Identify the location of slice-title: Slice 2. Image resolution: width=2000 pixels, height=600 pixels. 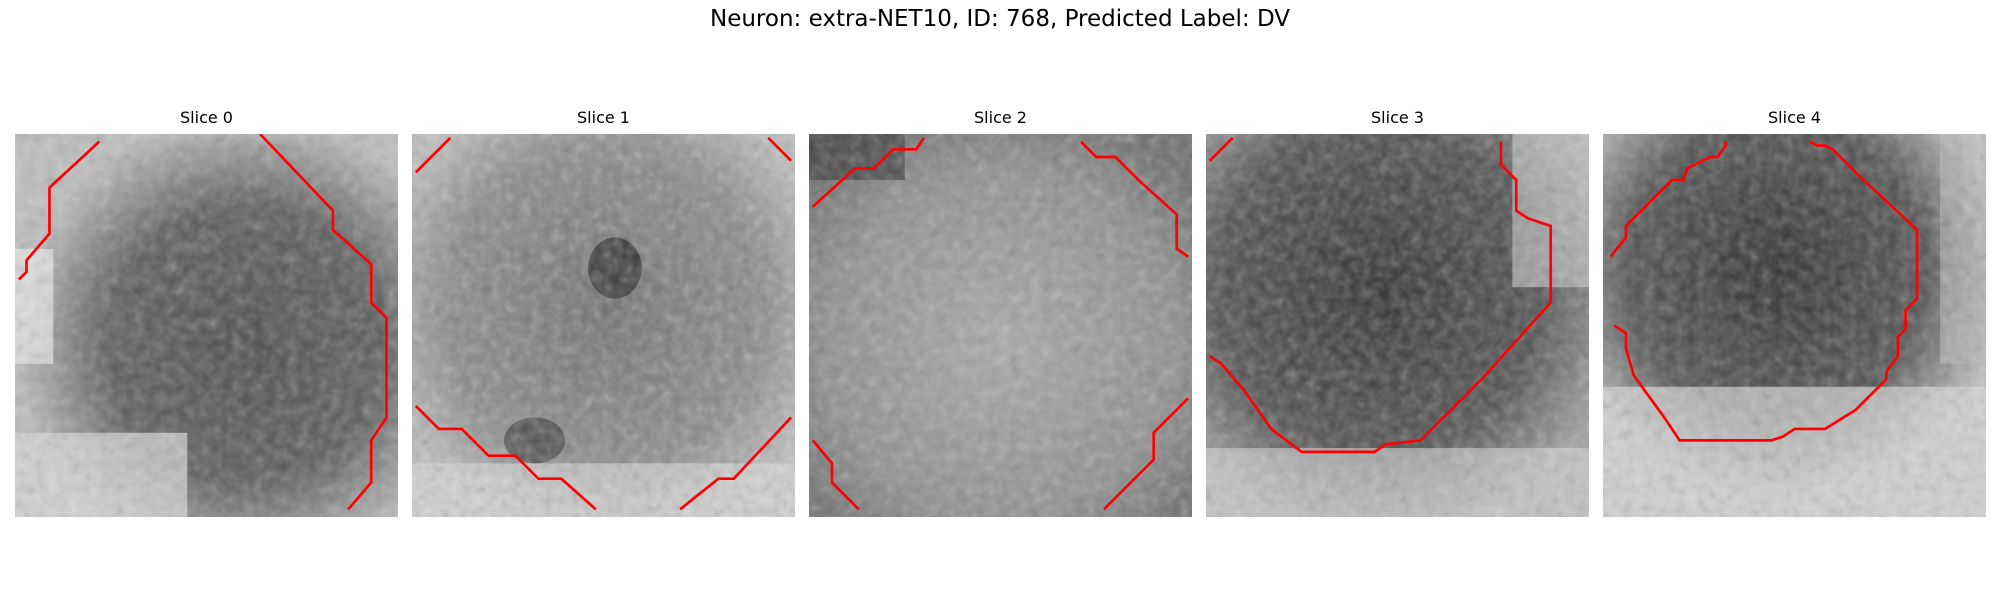
(1000, 117).